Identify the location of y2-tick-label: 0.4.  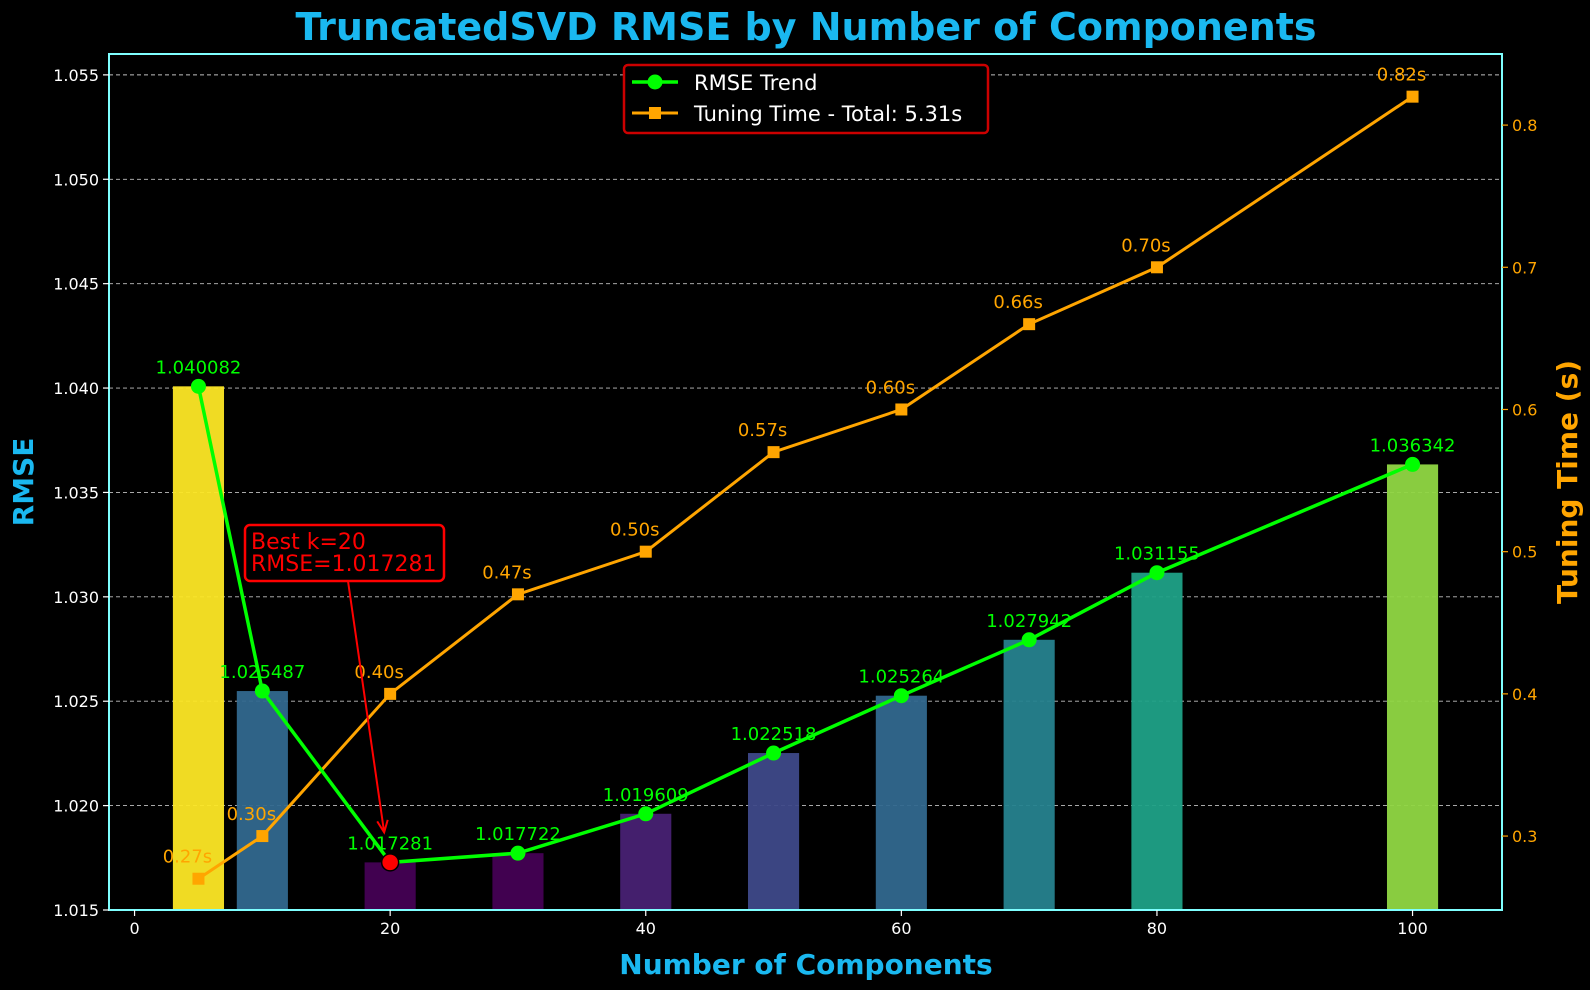
(1524, 694).